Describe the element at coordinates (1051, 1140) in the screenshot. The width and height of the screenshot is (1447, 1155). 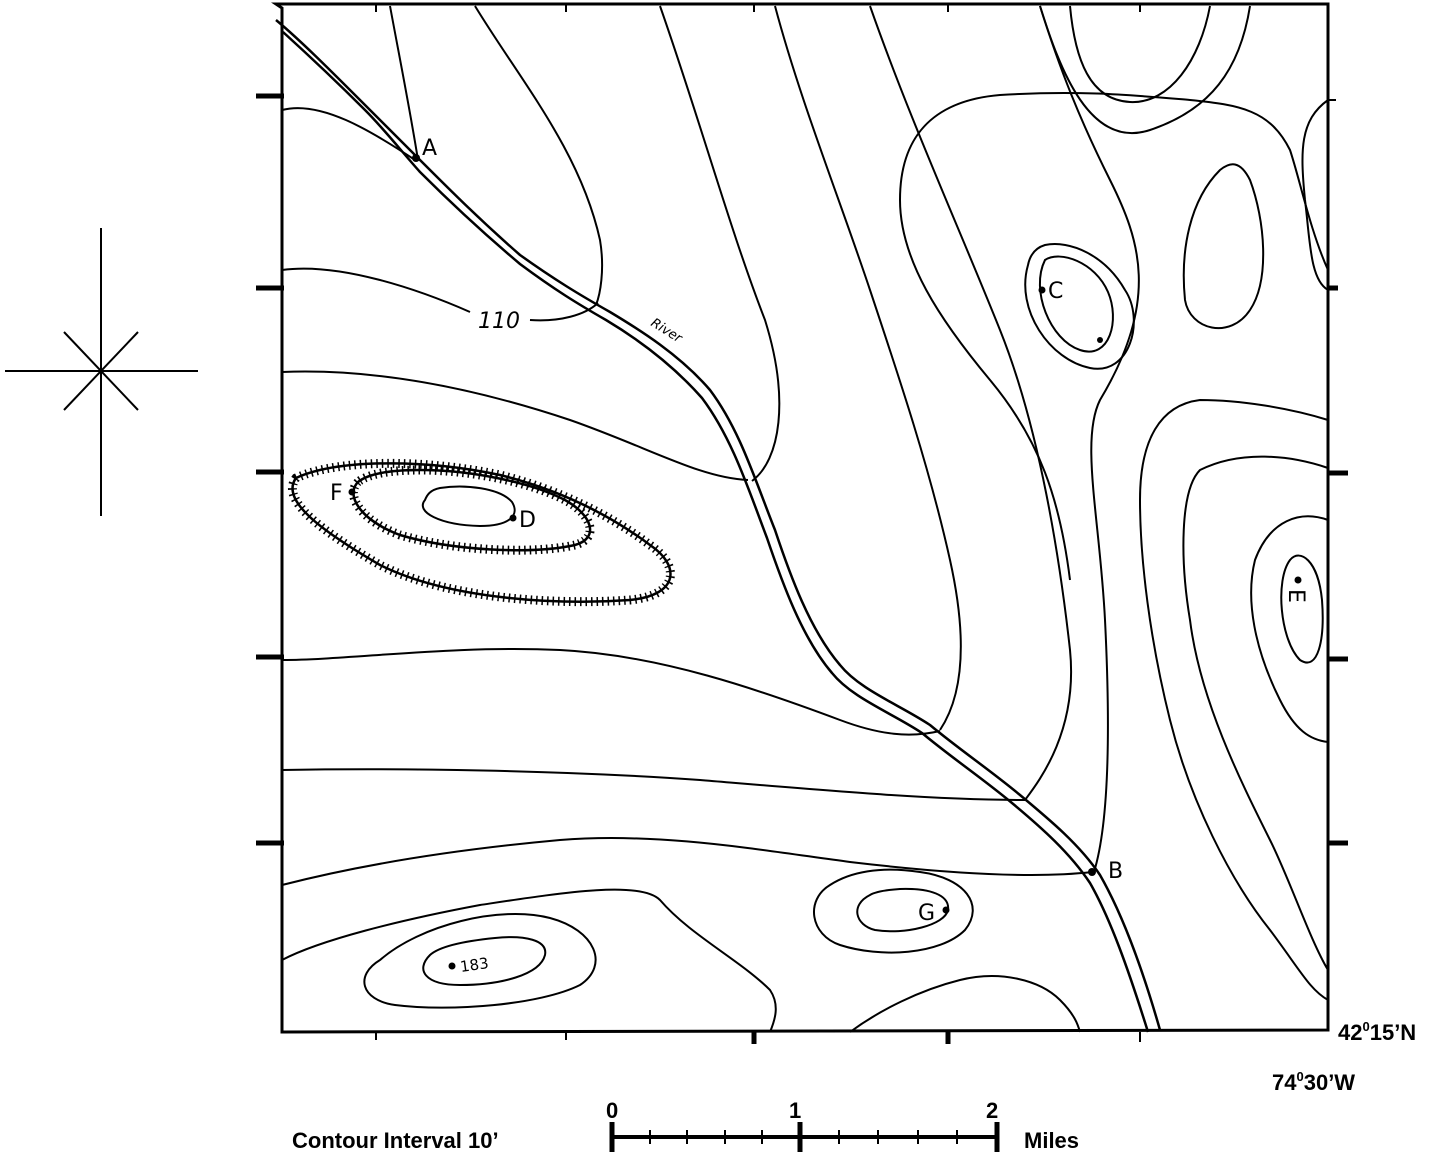
I see `scale-unit-label: Miles` at that location.